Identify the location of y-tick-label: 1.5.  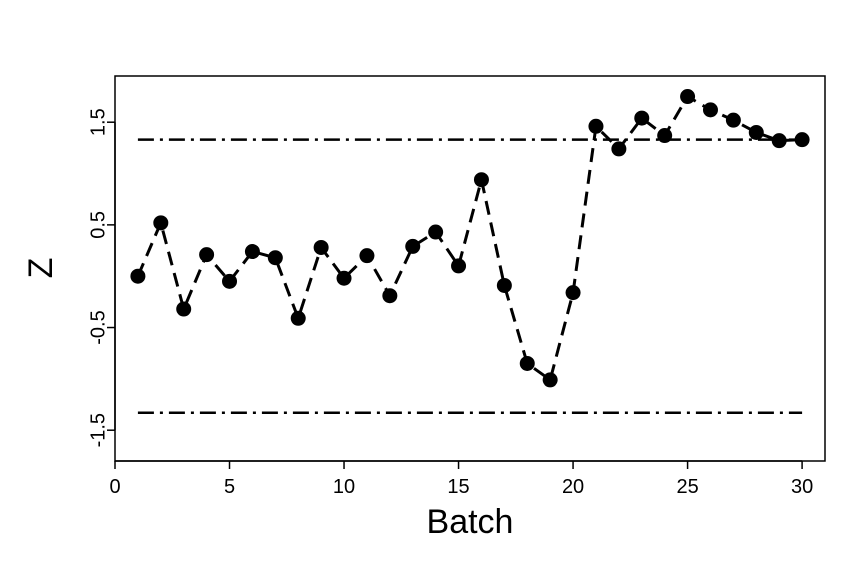
(98, 122).